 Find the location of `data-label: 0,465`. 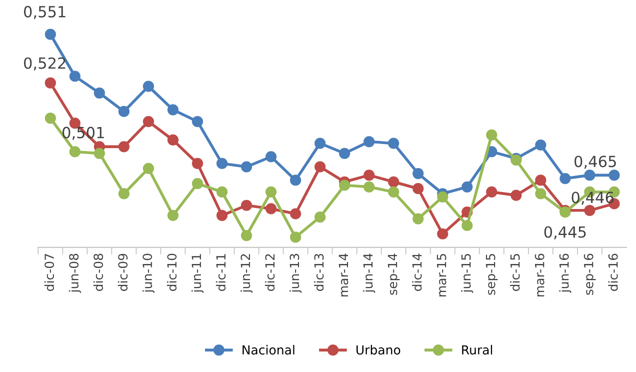

data-label: 0,465 is located at coordinates (595, 162).